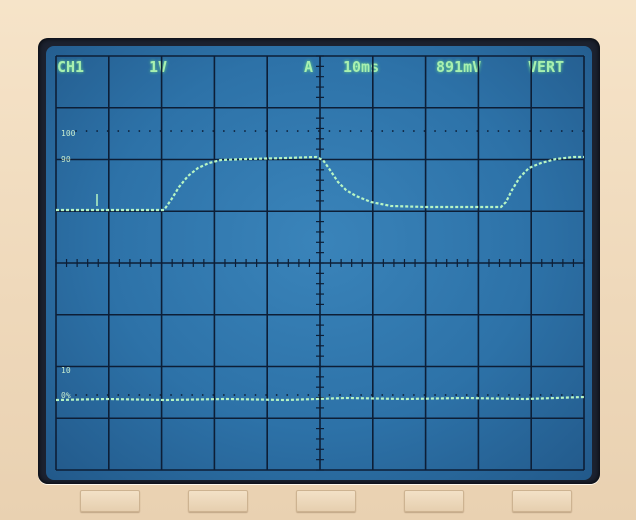 This screenshot has width=636, height=520. Describe the element at coordinates (66, 370) in the screenshot. I see `scale-label-10: 10` at that location.